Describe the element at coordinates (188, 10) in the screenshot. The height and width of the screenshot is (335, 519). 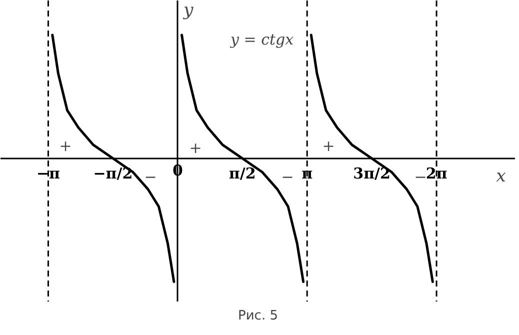
I see `y-axis-title: y` at that location.